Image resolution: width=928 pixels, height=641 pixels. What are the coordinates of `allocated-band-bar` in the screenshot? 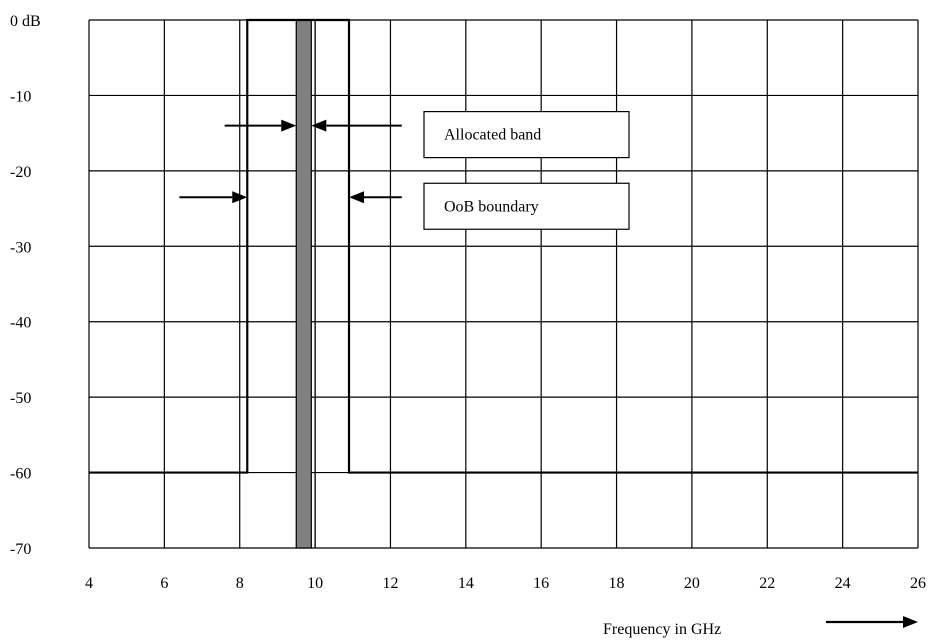 It's located at (303, 284).